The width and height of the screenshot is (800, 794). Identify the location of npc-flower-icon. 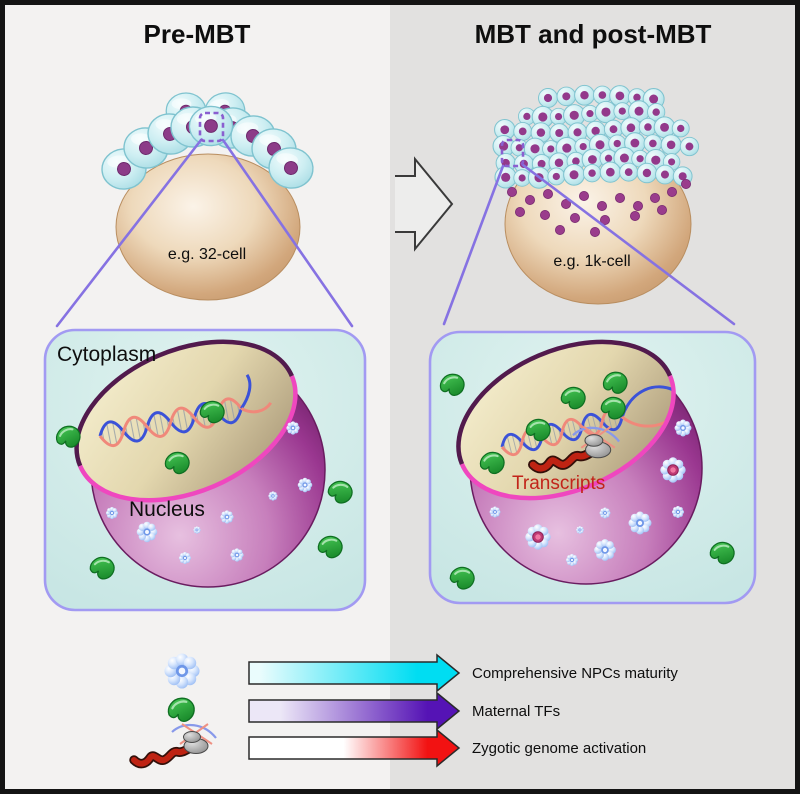
(181, 670).